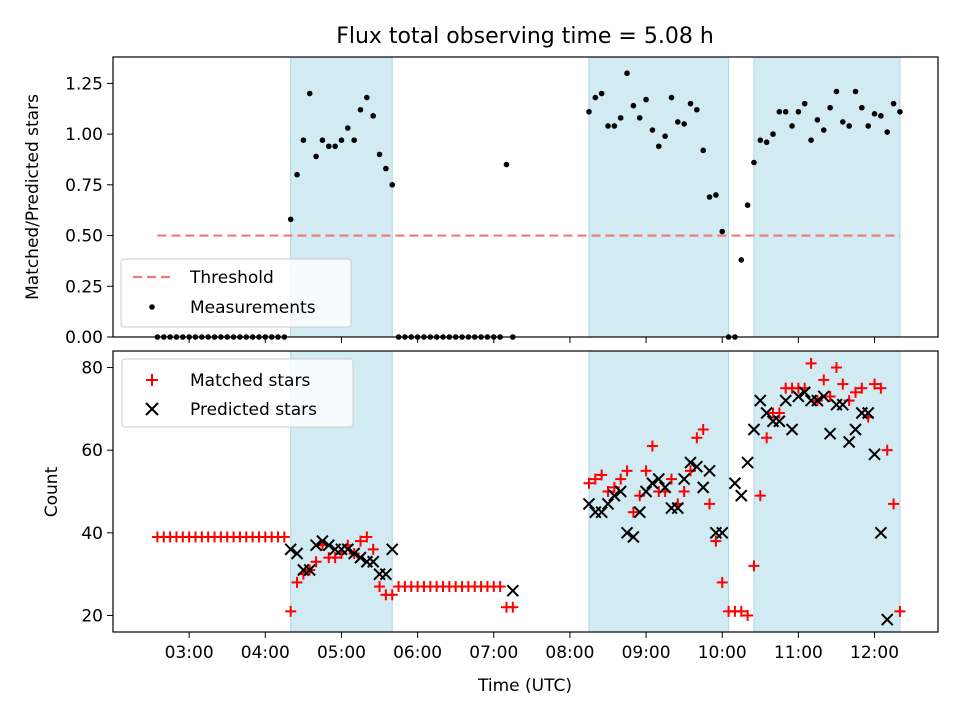  I want to click on chart-title: Flux total observing time = 5.08 h, so click(525, 36).